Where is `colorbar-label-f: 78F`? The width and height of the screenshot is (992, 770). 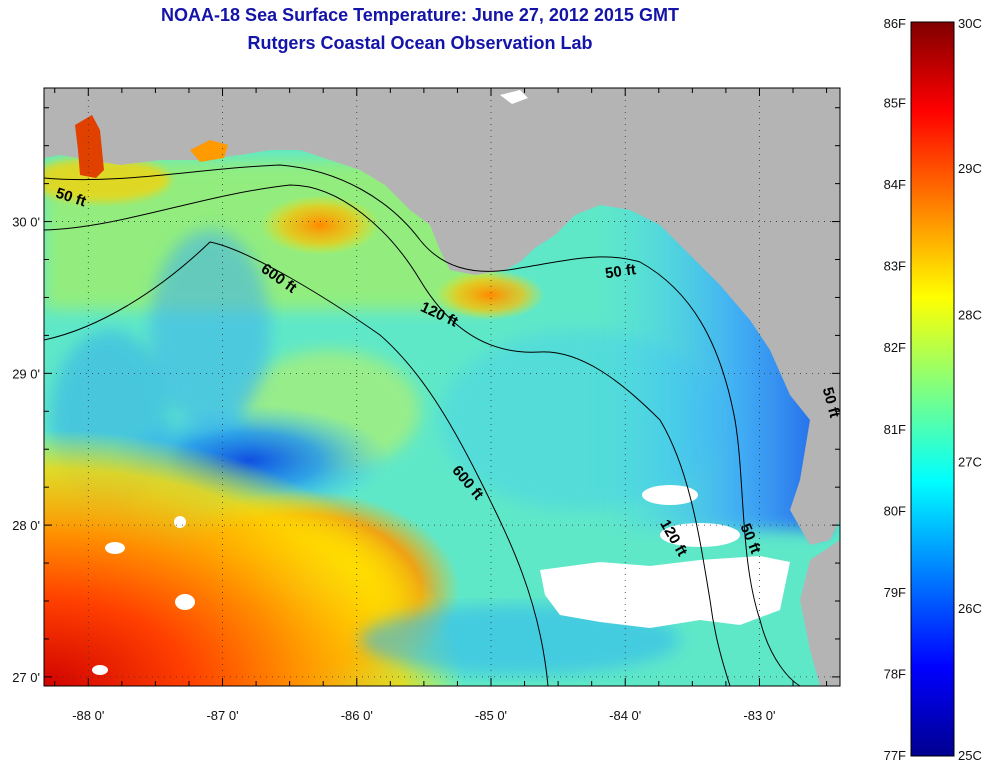 colorbar-label-f: 78F is located at coordinates (895, 673).